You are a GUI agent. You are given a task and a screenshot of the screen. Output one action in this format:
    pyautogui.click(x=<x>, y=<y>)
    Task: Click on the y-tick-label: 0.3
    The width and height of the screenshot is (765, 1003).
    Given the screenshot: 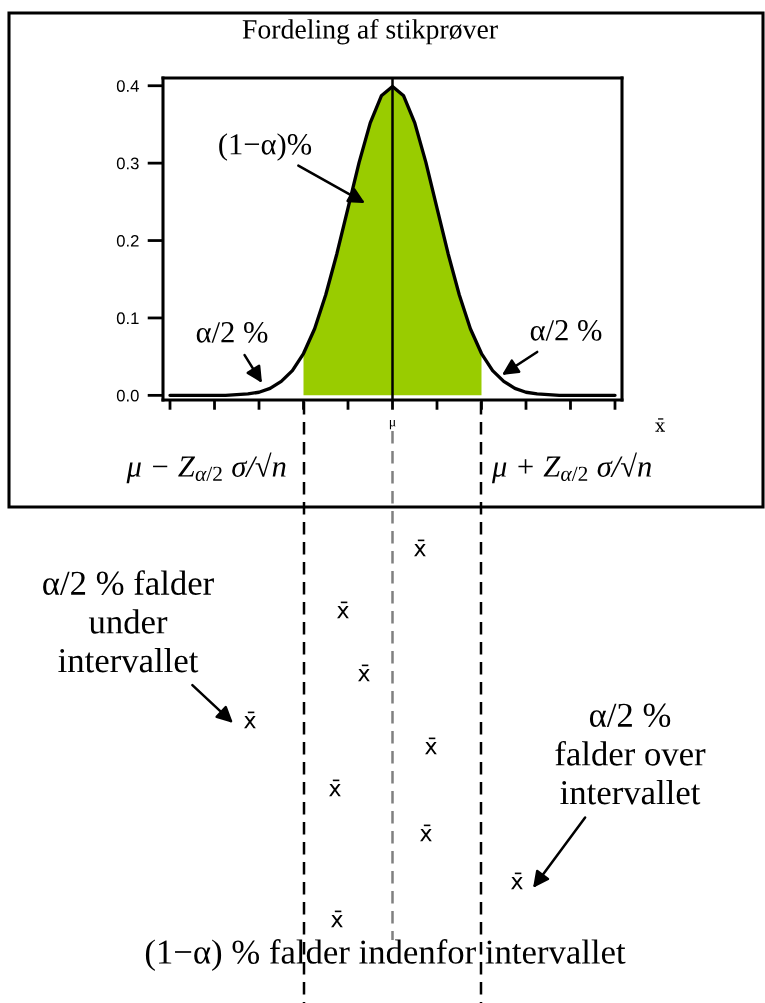 What is the action you would take?
    pyautogui.click(x=127, y=163)
    